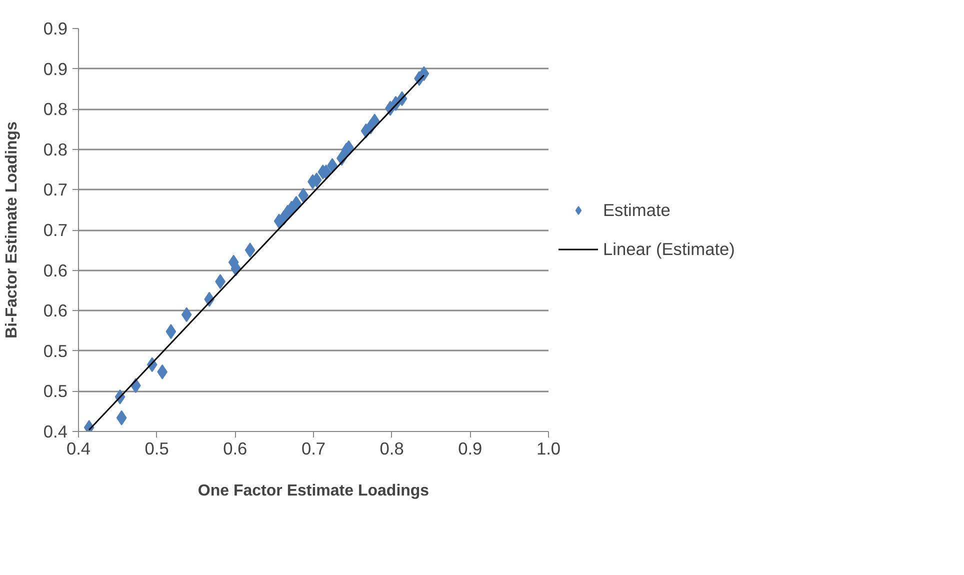 The image size is (964, 575). Describe the element at coordinates (235, 448) in the screenshot. I see `x-tick-label: 0.6` at that location.